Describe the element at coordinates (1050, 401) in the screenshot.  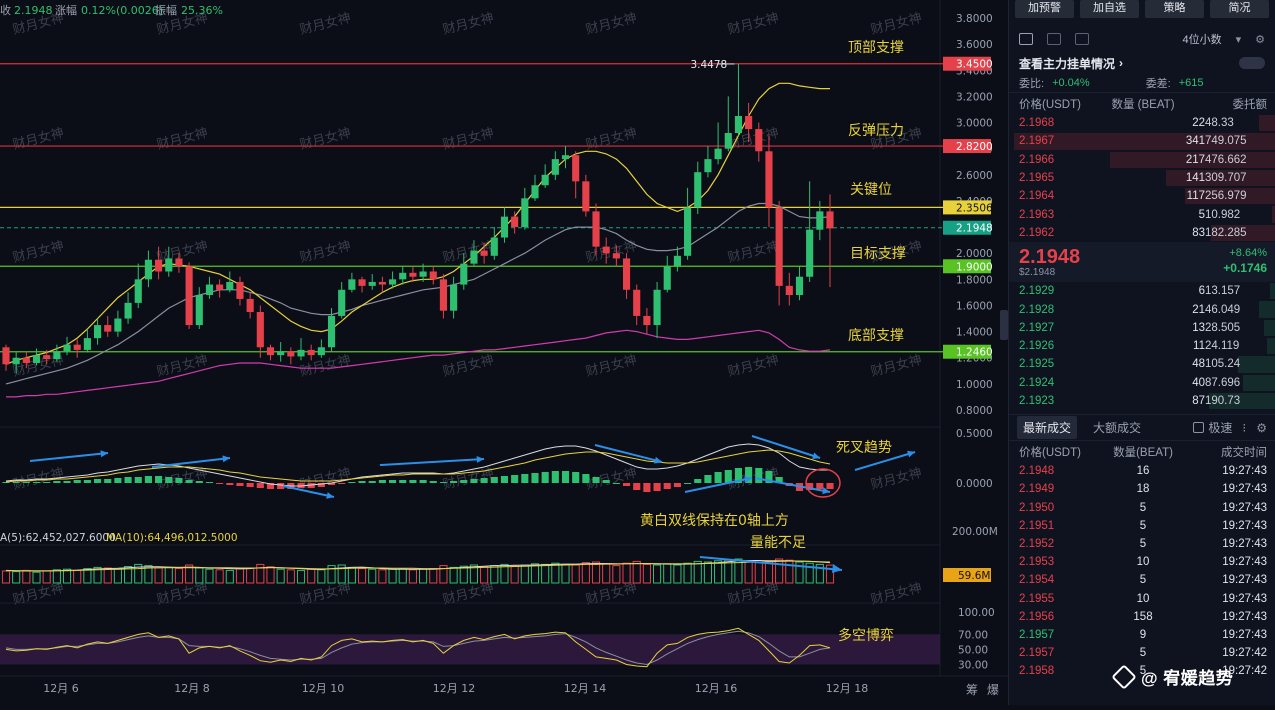
I see `row-price: 2.1923` at that location.